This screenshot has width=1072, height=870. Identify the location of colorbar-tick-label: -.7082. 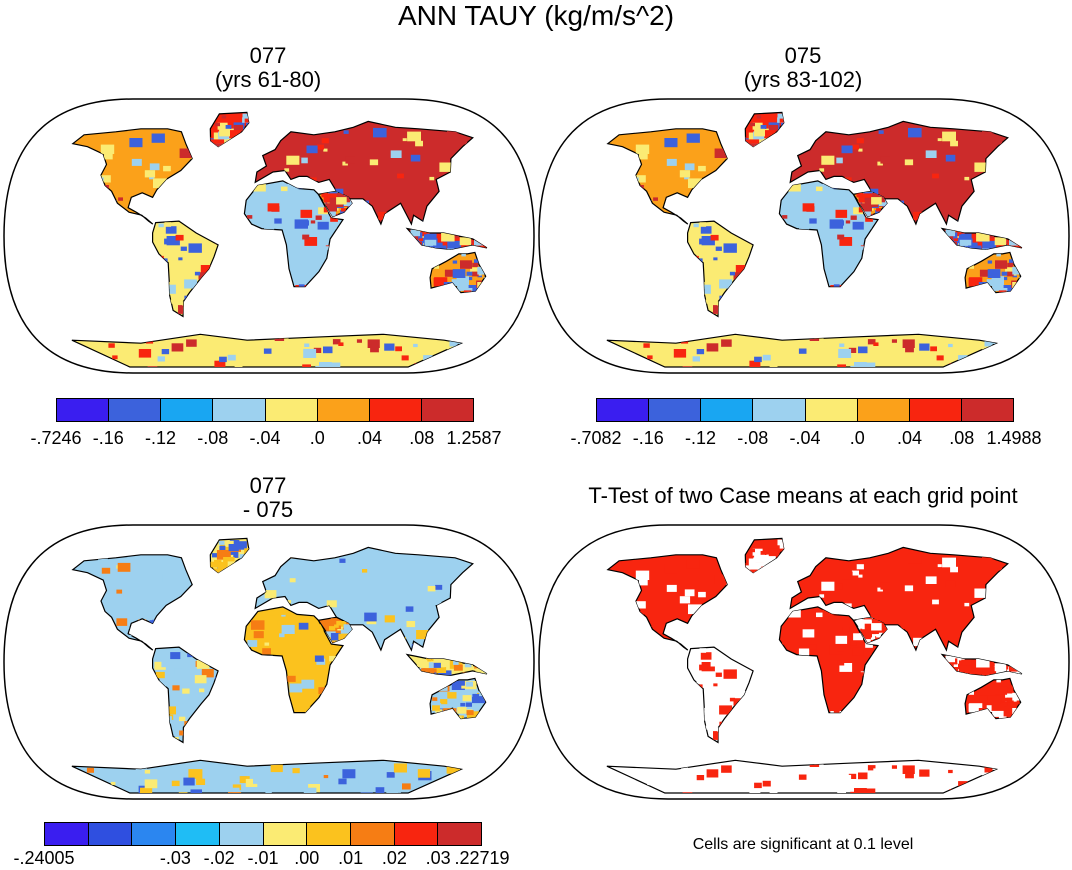
(596, 438).